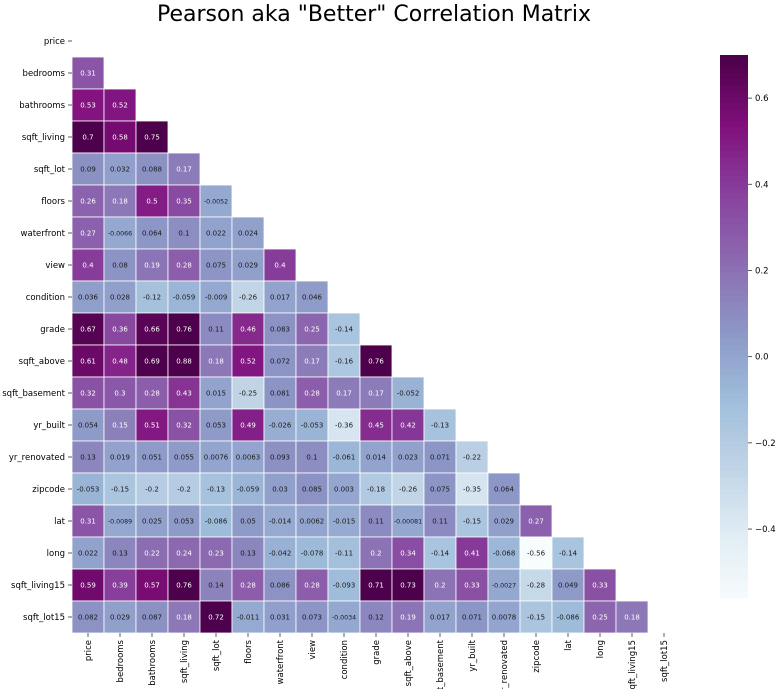 The height and width of the screenshot is (689, 780). Describe the element at coordinates (313, 650) in the screenshot. I see `x-tick-label: view` at that location.